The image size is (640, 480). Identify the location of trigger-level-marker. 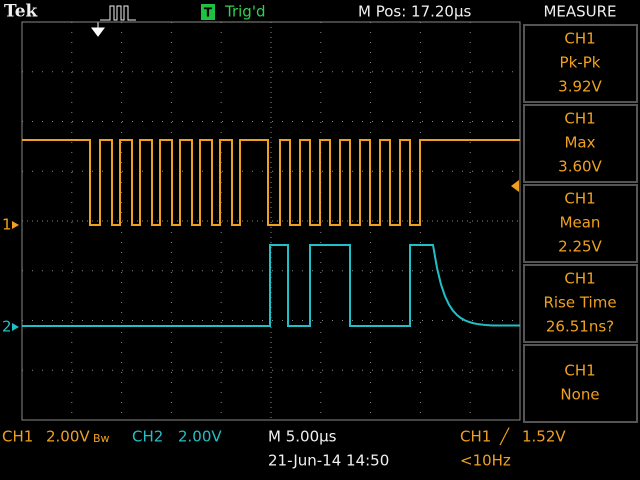
(515, 186).